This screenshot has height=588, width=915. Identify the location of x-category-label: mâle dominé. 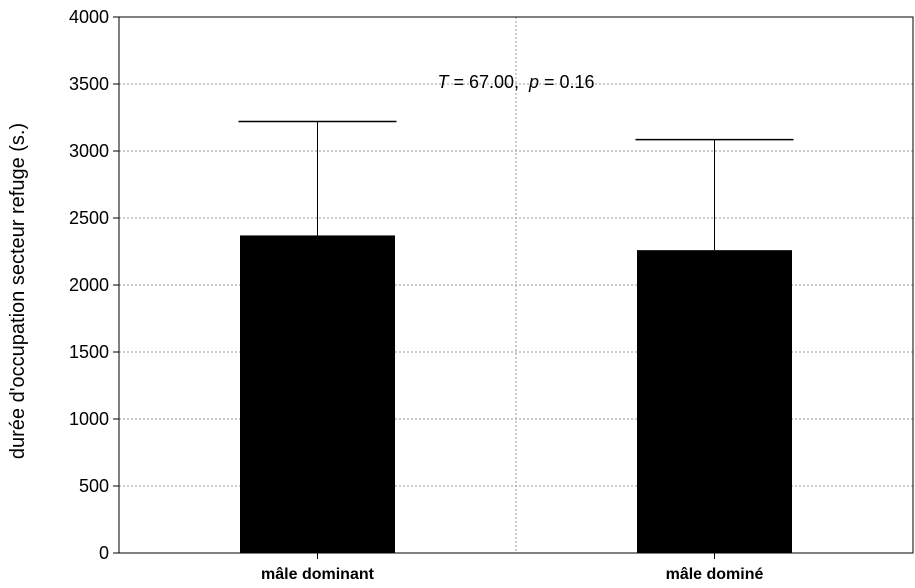
(715, 574).